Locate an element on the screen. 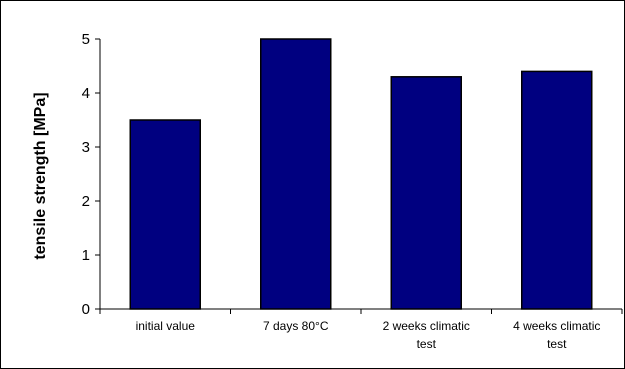  x-tick-label: 2 weeks climatic test is located at coordinates (426, 335).